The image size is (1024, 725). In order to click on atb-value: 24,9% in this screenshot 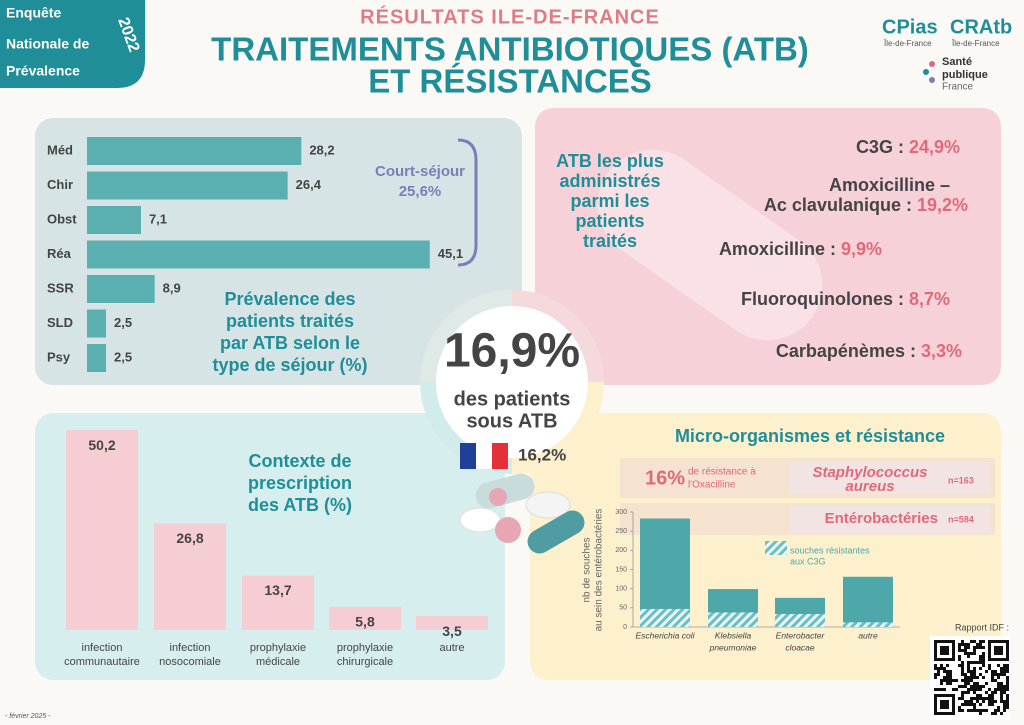, I will do `click(934, 147)`.